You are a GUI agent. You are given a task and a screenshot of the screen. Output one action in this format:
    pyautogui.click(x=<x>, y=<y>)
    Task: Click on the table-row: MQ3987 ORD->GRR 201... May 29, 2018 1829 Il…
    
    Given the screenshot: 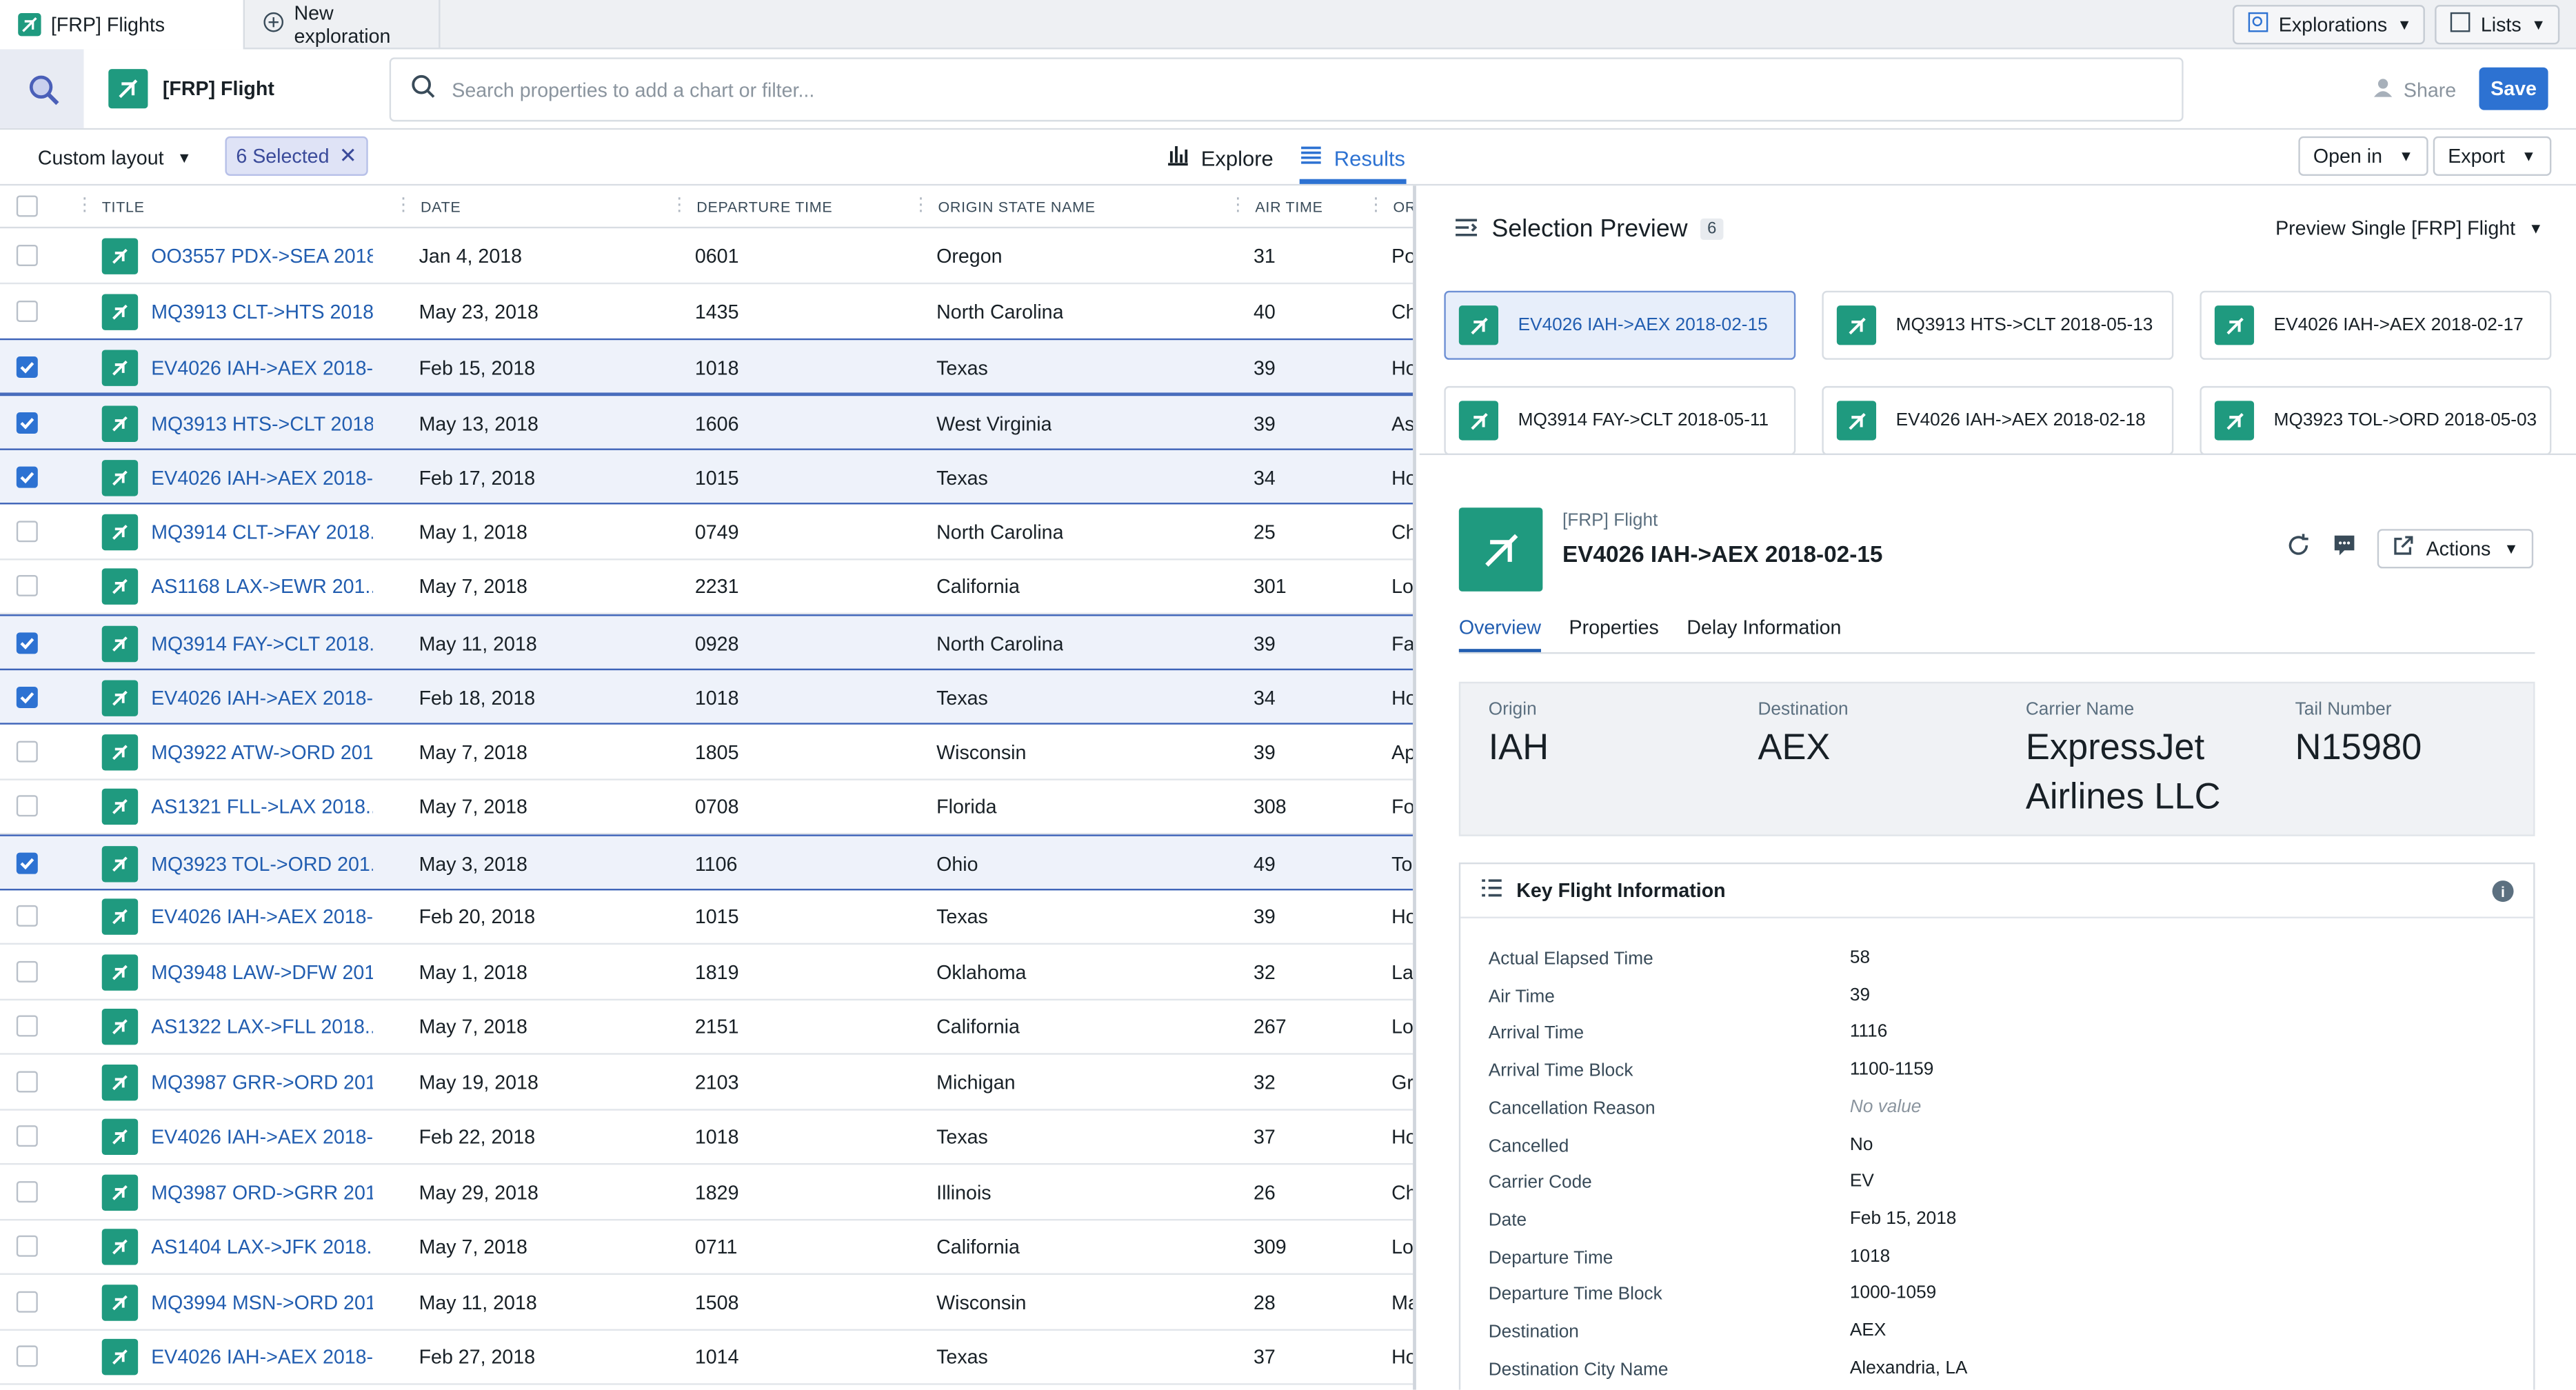 What is the action you would take?
    pyautogui.click(x=706, y=1192)
    